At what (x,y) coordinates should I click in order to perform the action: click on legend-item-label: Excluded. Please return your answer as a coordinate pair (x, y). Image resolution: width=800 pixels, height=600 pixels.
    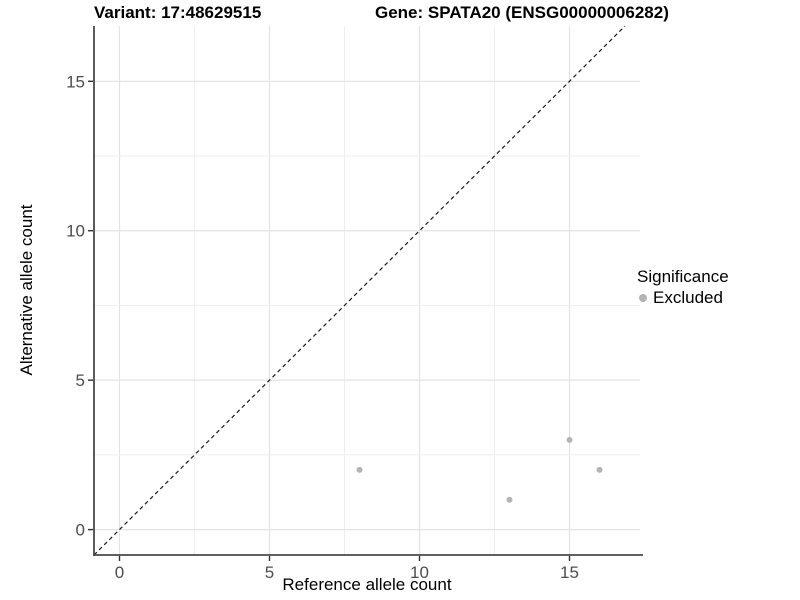
    Looking at the image, I should click on (688, 297).